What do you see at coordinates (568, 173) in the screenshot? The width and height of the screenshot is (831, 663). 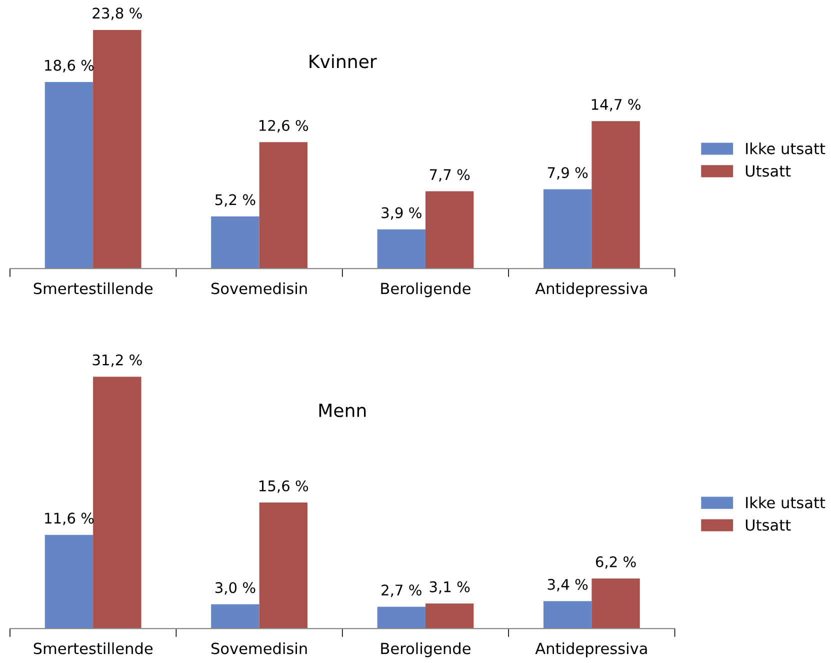 I see `data-label: 7,9 %` at bounding box center [568, 173].